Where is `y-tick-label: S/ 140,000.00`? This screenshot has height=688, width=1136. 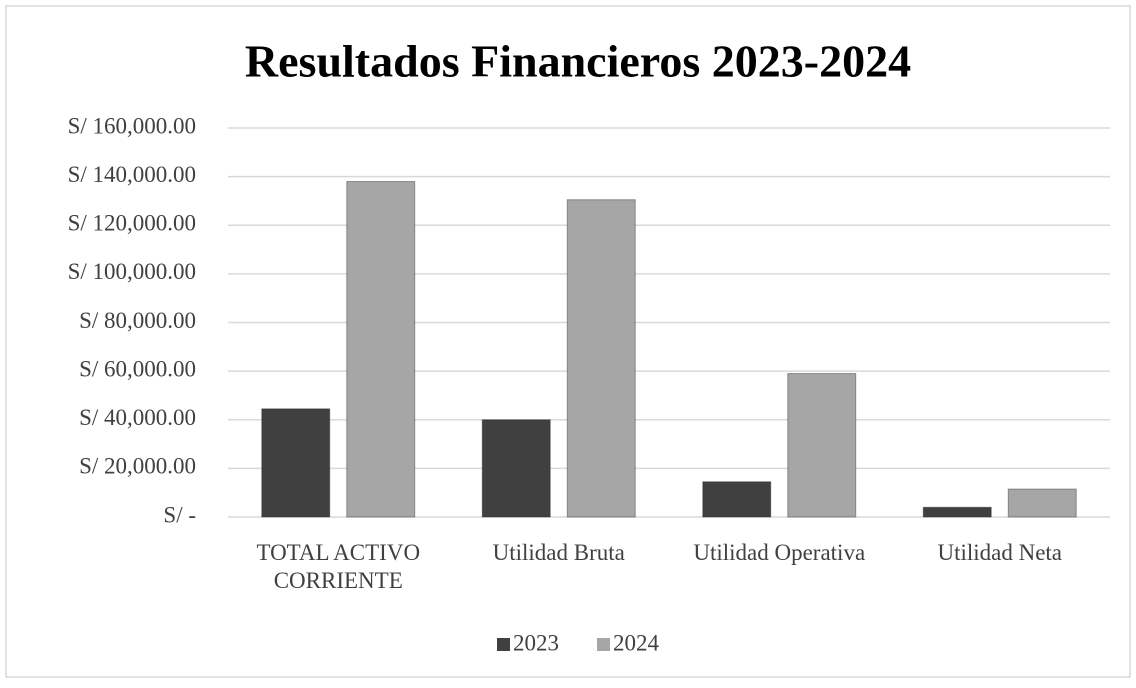 y-tick-label: S/ 140,000.00 is located at coordinates (132, 174).